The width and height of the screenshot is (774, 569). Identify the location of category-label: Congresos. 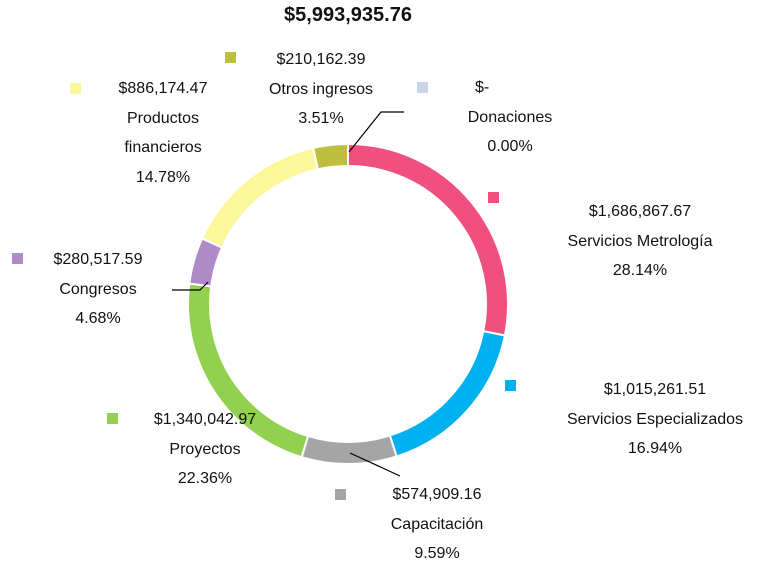
(98, 289).